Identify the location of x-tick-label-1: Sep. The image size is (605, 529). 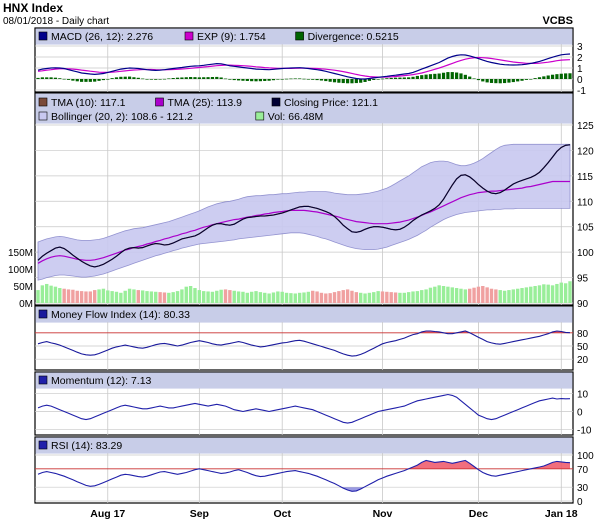
(199, 514).